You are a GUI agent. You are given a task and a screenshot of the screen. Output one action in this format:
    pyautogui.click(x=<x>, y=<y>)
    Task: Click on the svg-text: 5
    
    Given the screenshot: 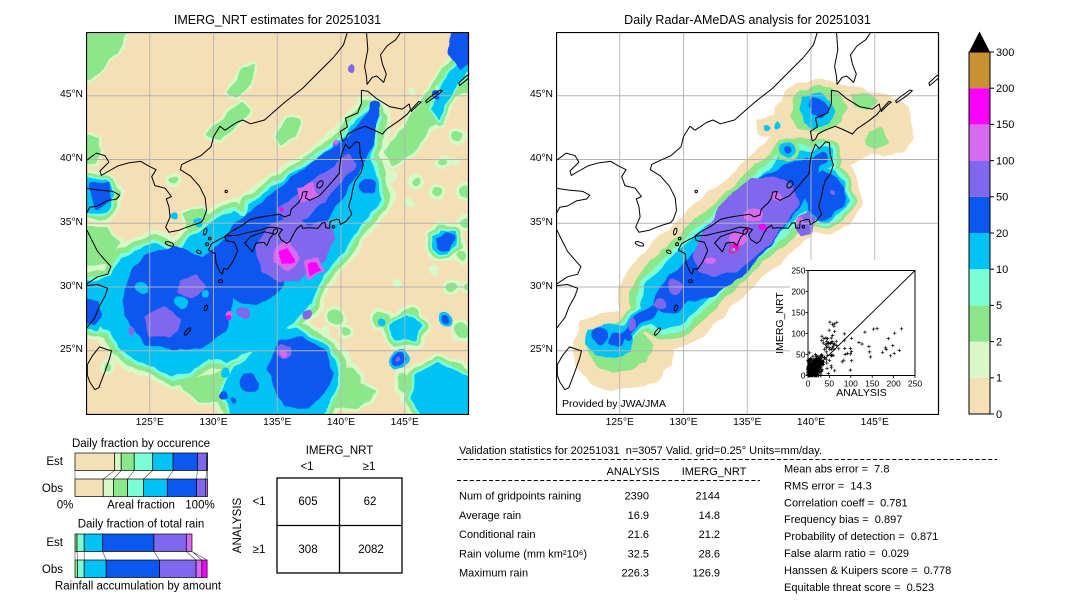 What is the action you would take?
    pyautogui.click(x=999, y=306)
    